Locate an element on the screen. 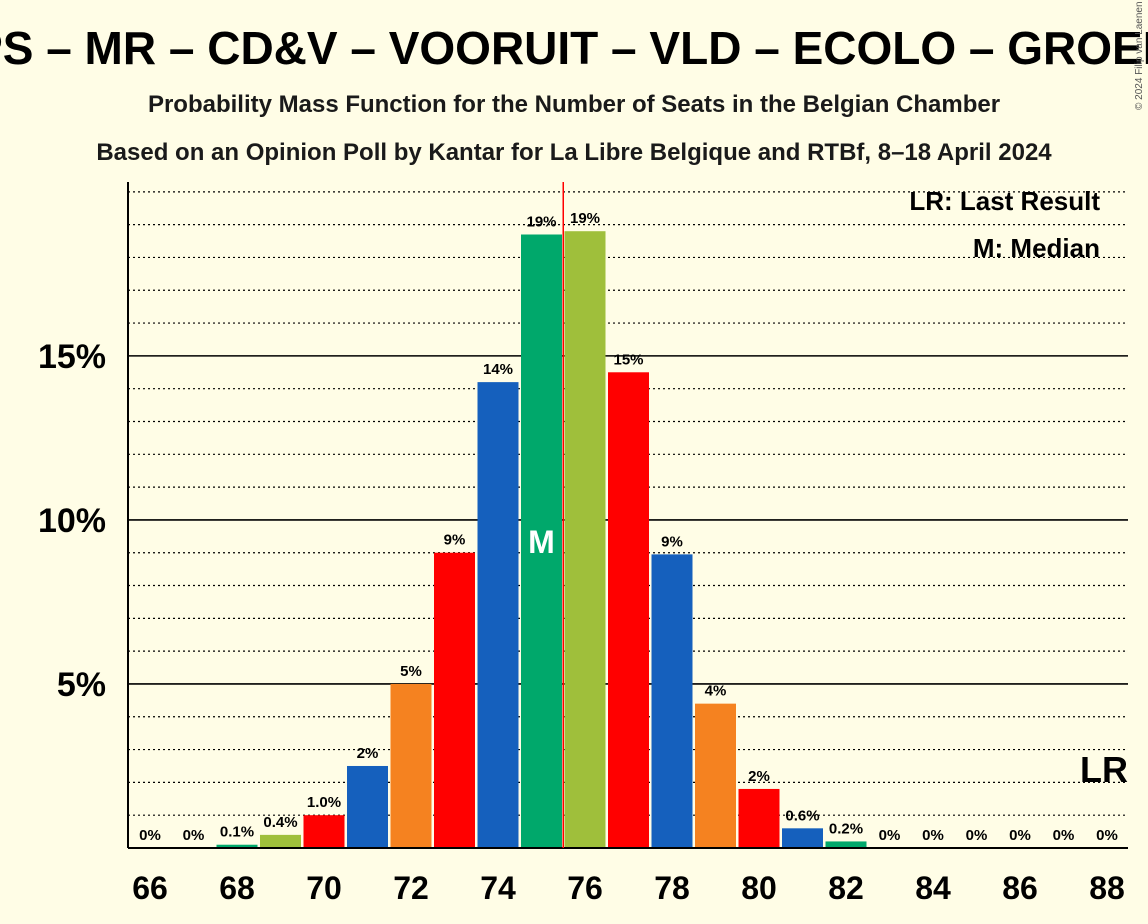  x-tick-label: 74 is located at coordinates (498, 888).